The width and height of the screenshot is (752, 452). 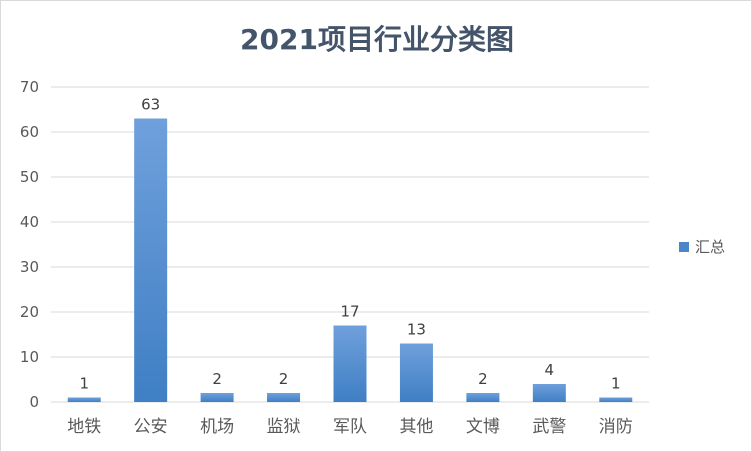 I want to click on legend-label: 汇总, so click(x=710, y=247).